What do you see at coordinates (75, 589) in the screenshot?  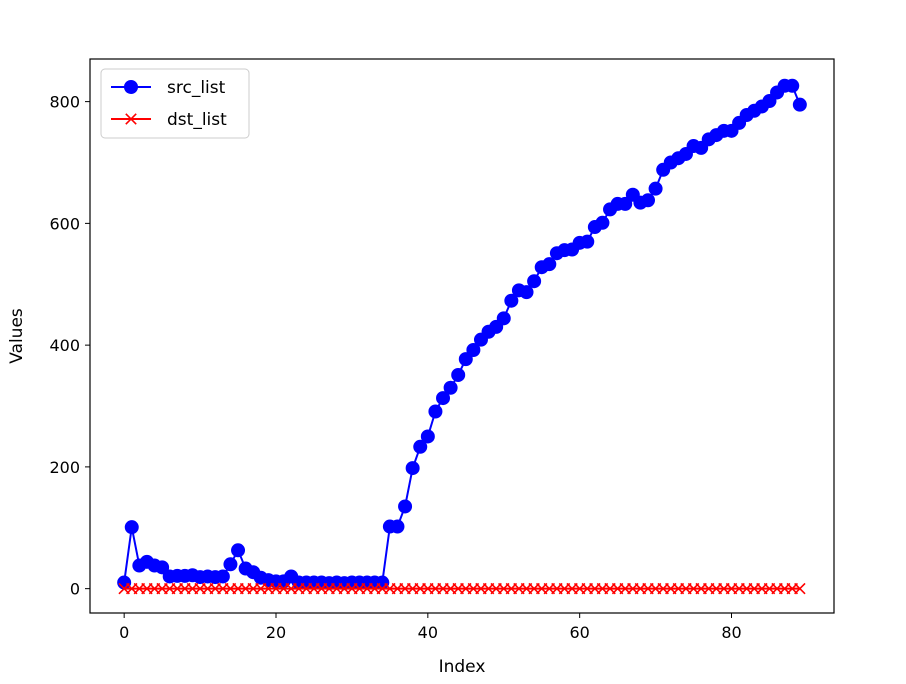 I see `y-tick-label: 0` at bounding box center [75, 589].